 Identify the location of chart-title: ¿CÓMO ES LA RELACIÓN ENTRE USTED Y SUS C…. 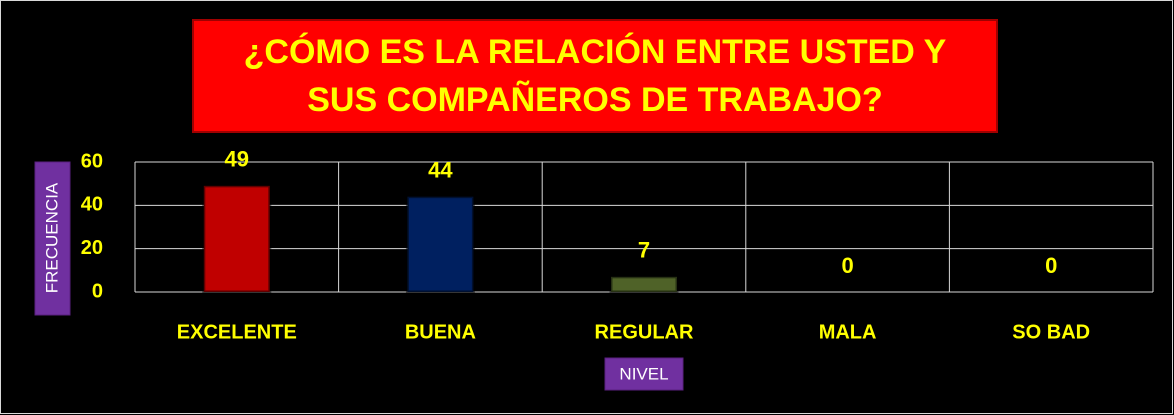
(595, 76).